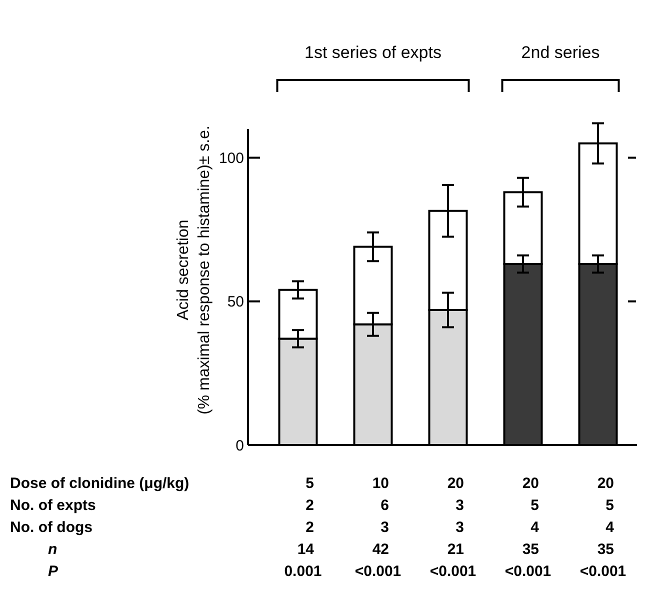 The width and height of the screenshot is (645, 590). I want to click on text: No. of dogs, so click(51, 527).